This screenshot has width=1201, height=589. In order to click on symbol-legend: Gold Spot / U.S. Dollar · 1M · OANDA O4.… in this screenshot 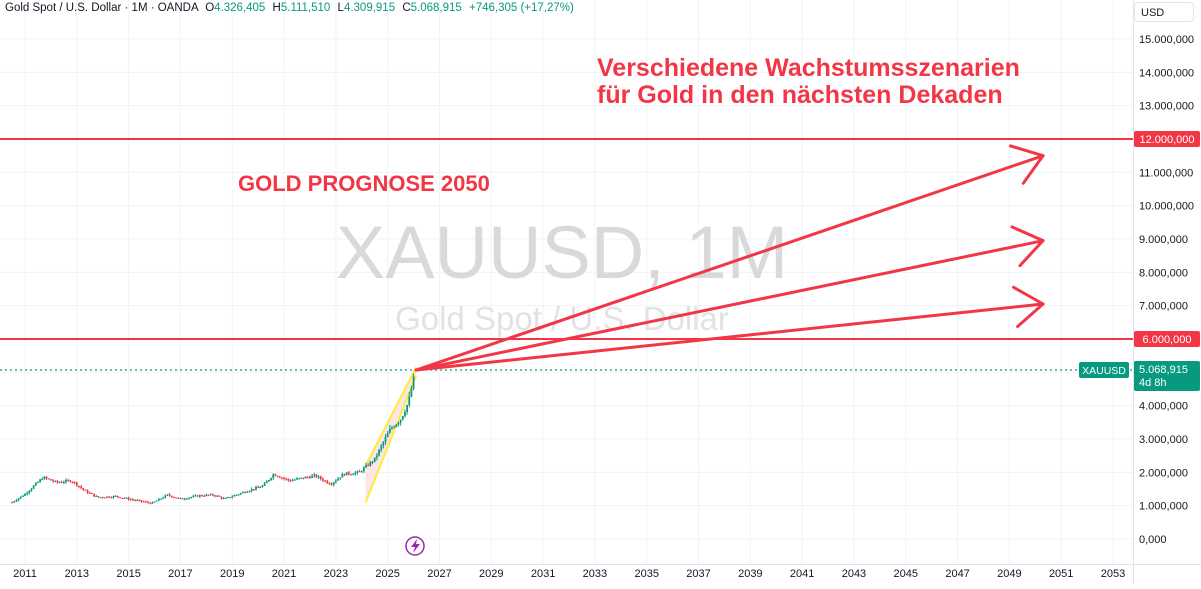, I will do `click(289, 8)`.